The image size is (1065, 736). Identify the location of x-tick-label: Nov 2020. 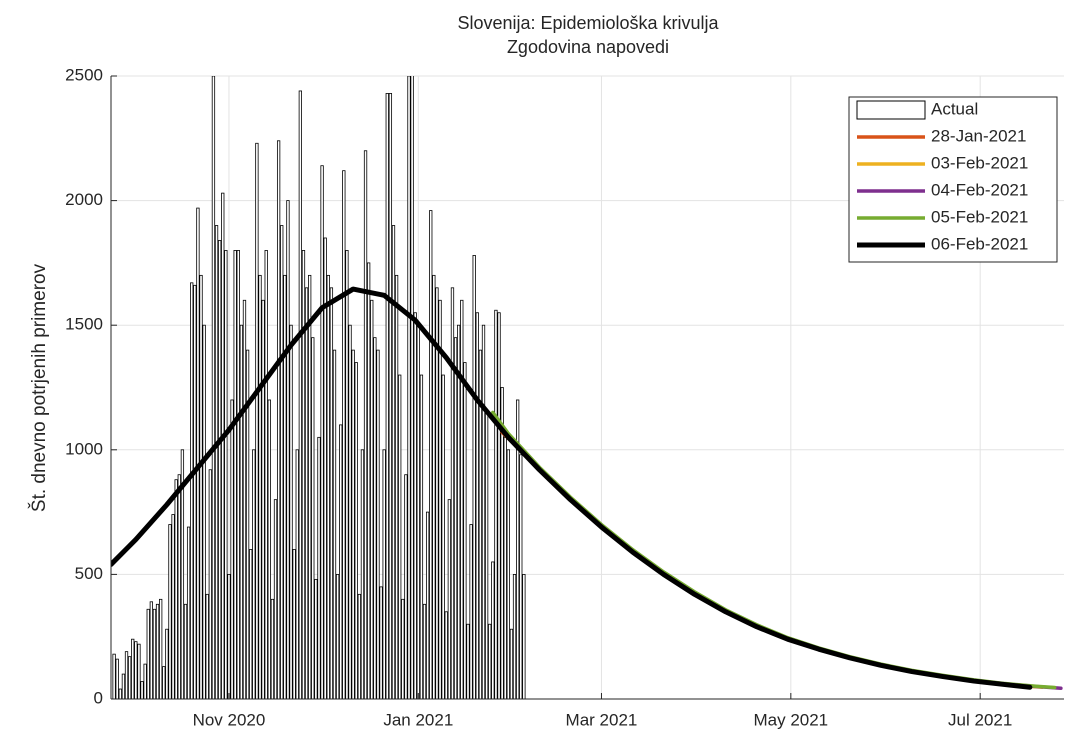
(229, 719).